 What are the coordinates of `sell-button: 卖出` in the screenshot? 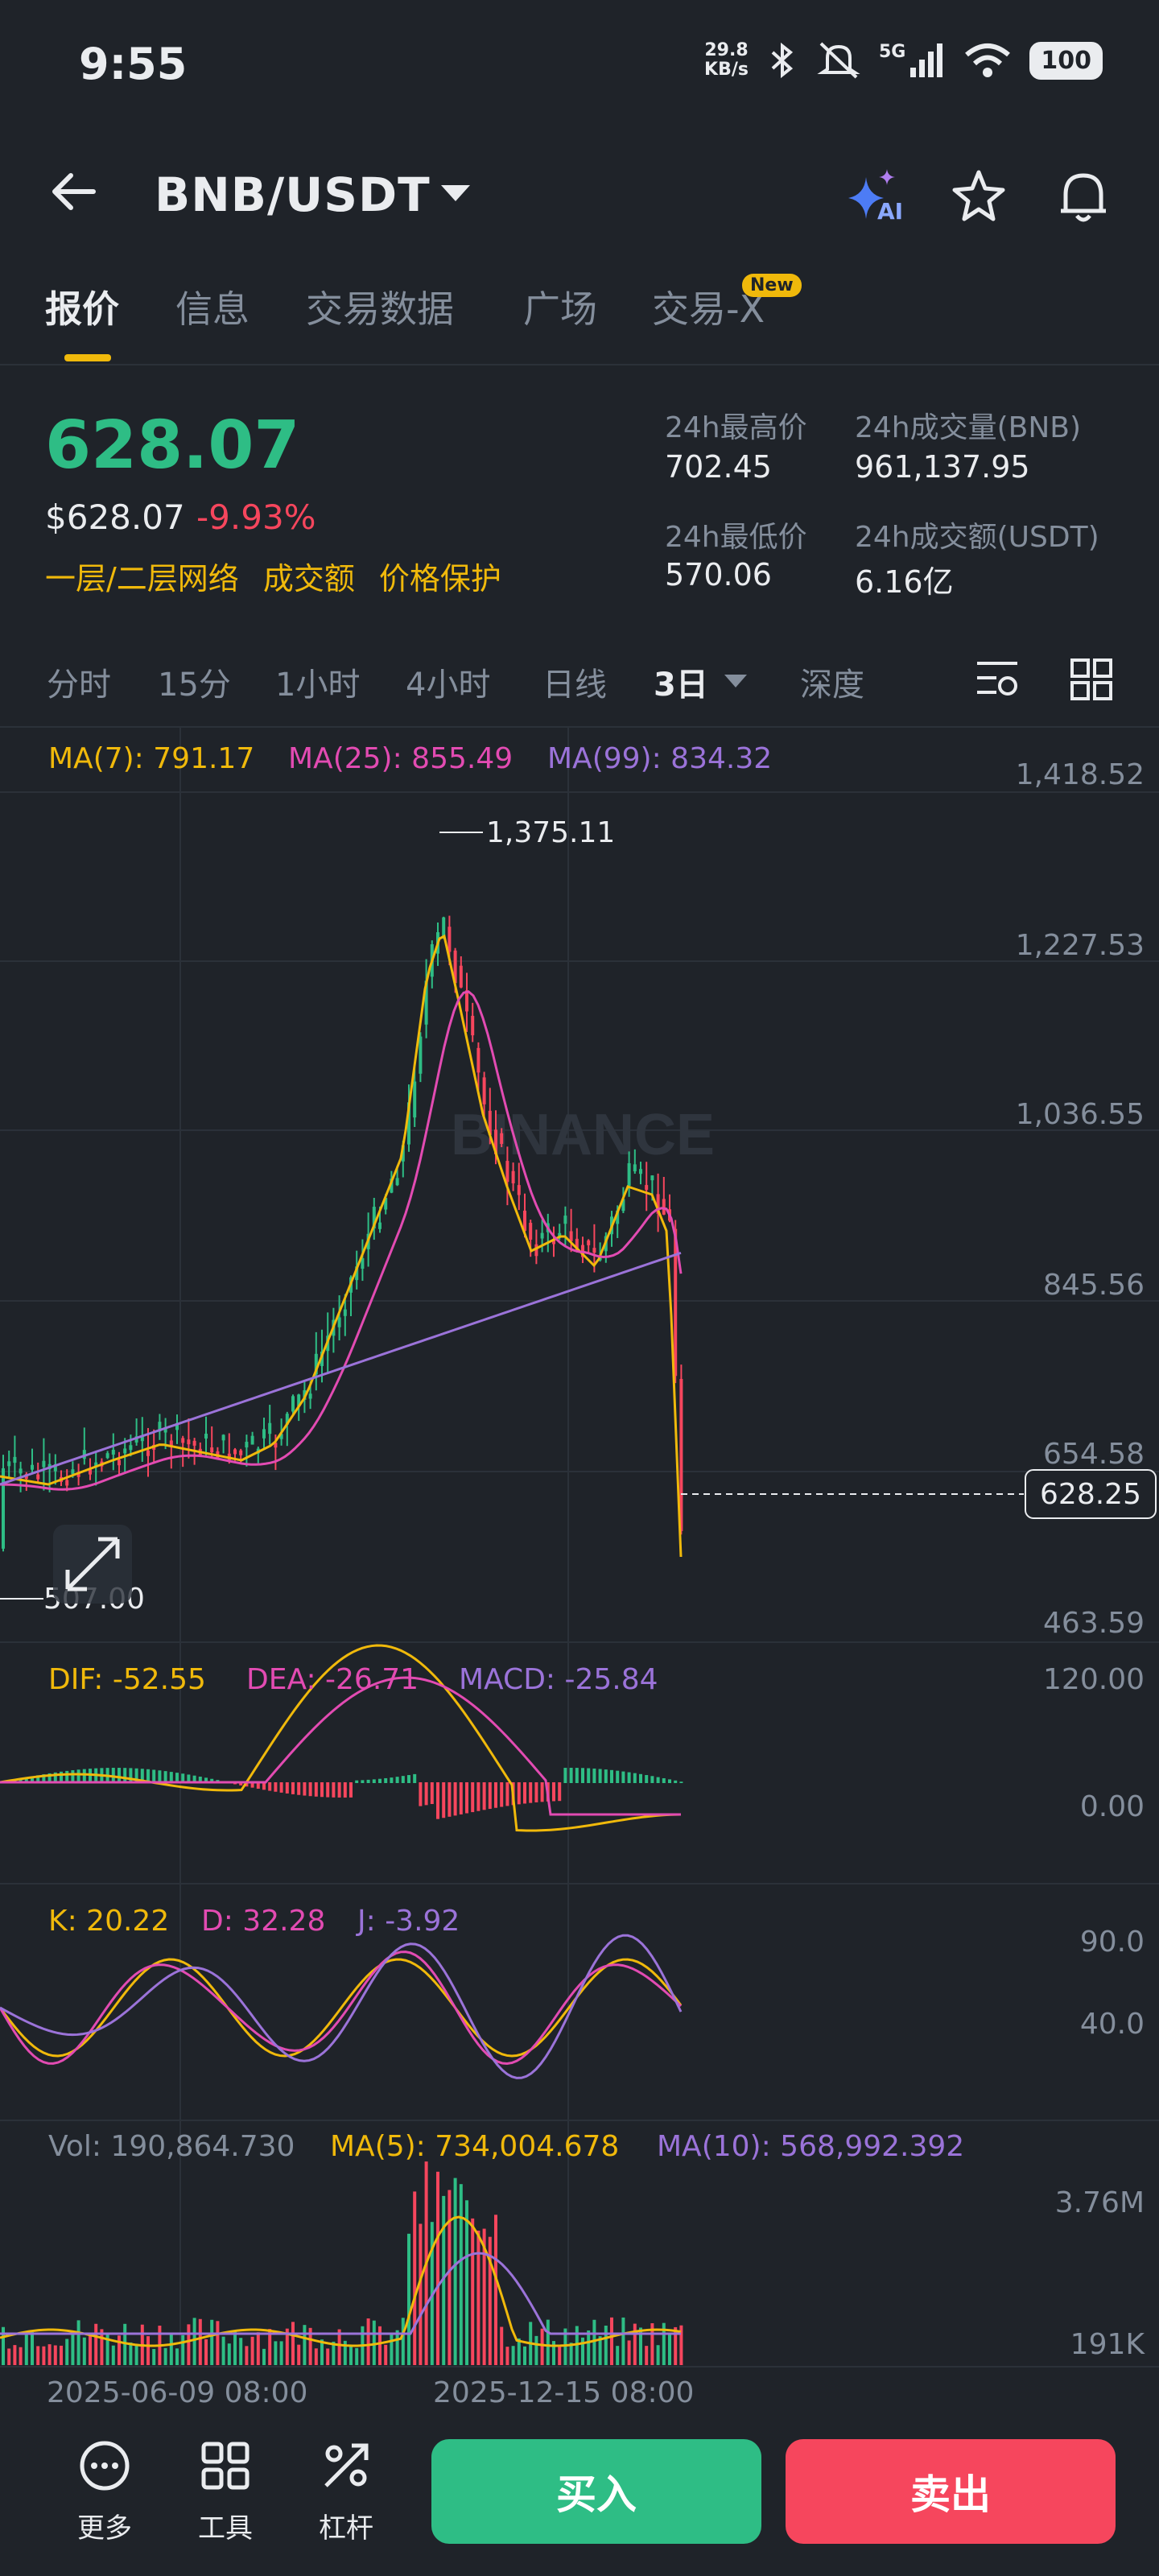 It's located at (951, 2491).